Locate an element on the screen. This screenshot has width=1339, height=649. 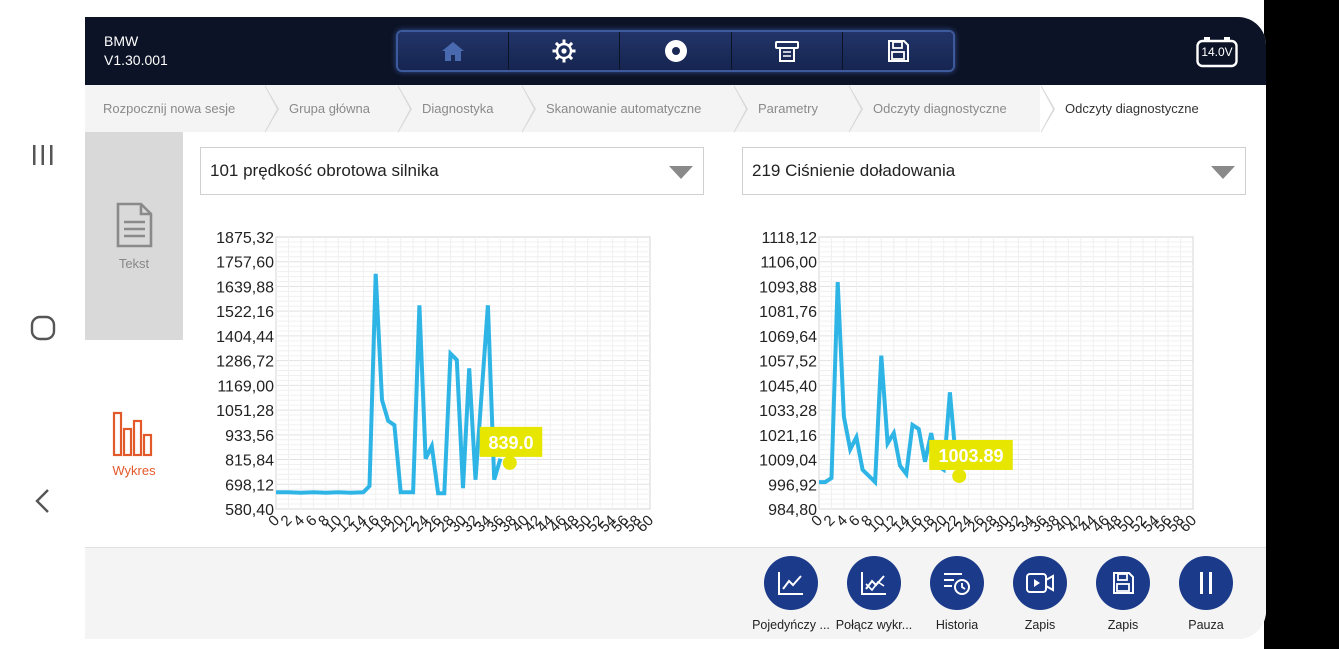
record-button is located at coordinates (676, 51).